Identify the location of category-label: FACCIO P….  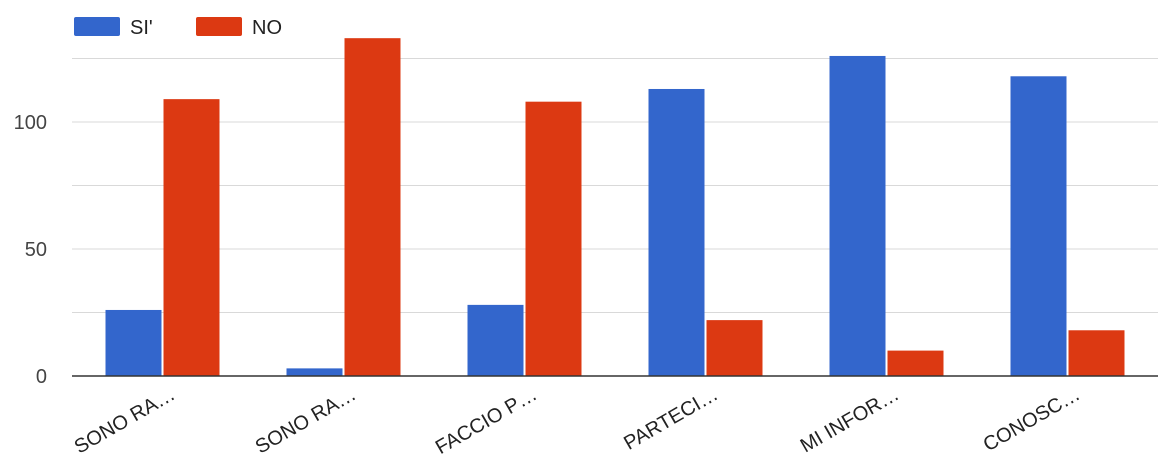
(486, 421).